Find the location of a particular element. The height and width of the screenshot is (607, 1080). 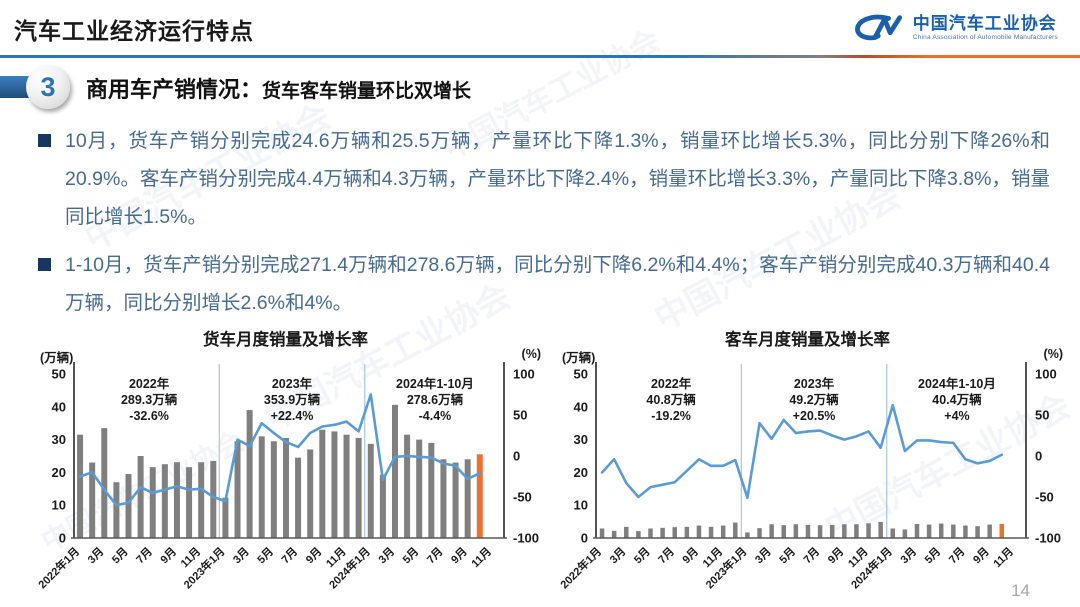

svg-text: 49.2万辆 is located at coordinates (814, 399).